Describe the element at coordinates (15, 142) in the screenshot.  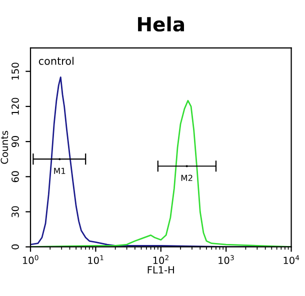
I see `y-tick-label: 90` at that location.